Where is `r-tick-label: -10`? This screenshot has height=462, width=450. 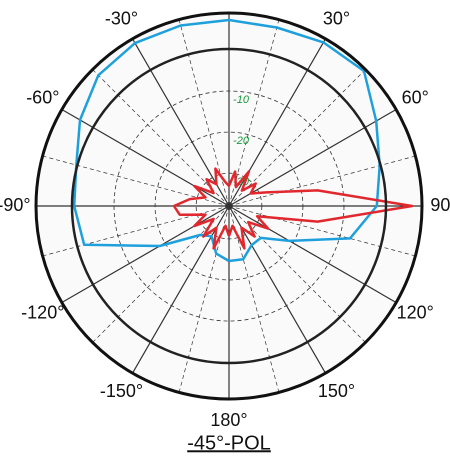
r-tick-label: -10 is located at coordinates (241, 100).